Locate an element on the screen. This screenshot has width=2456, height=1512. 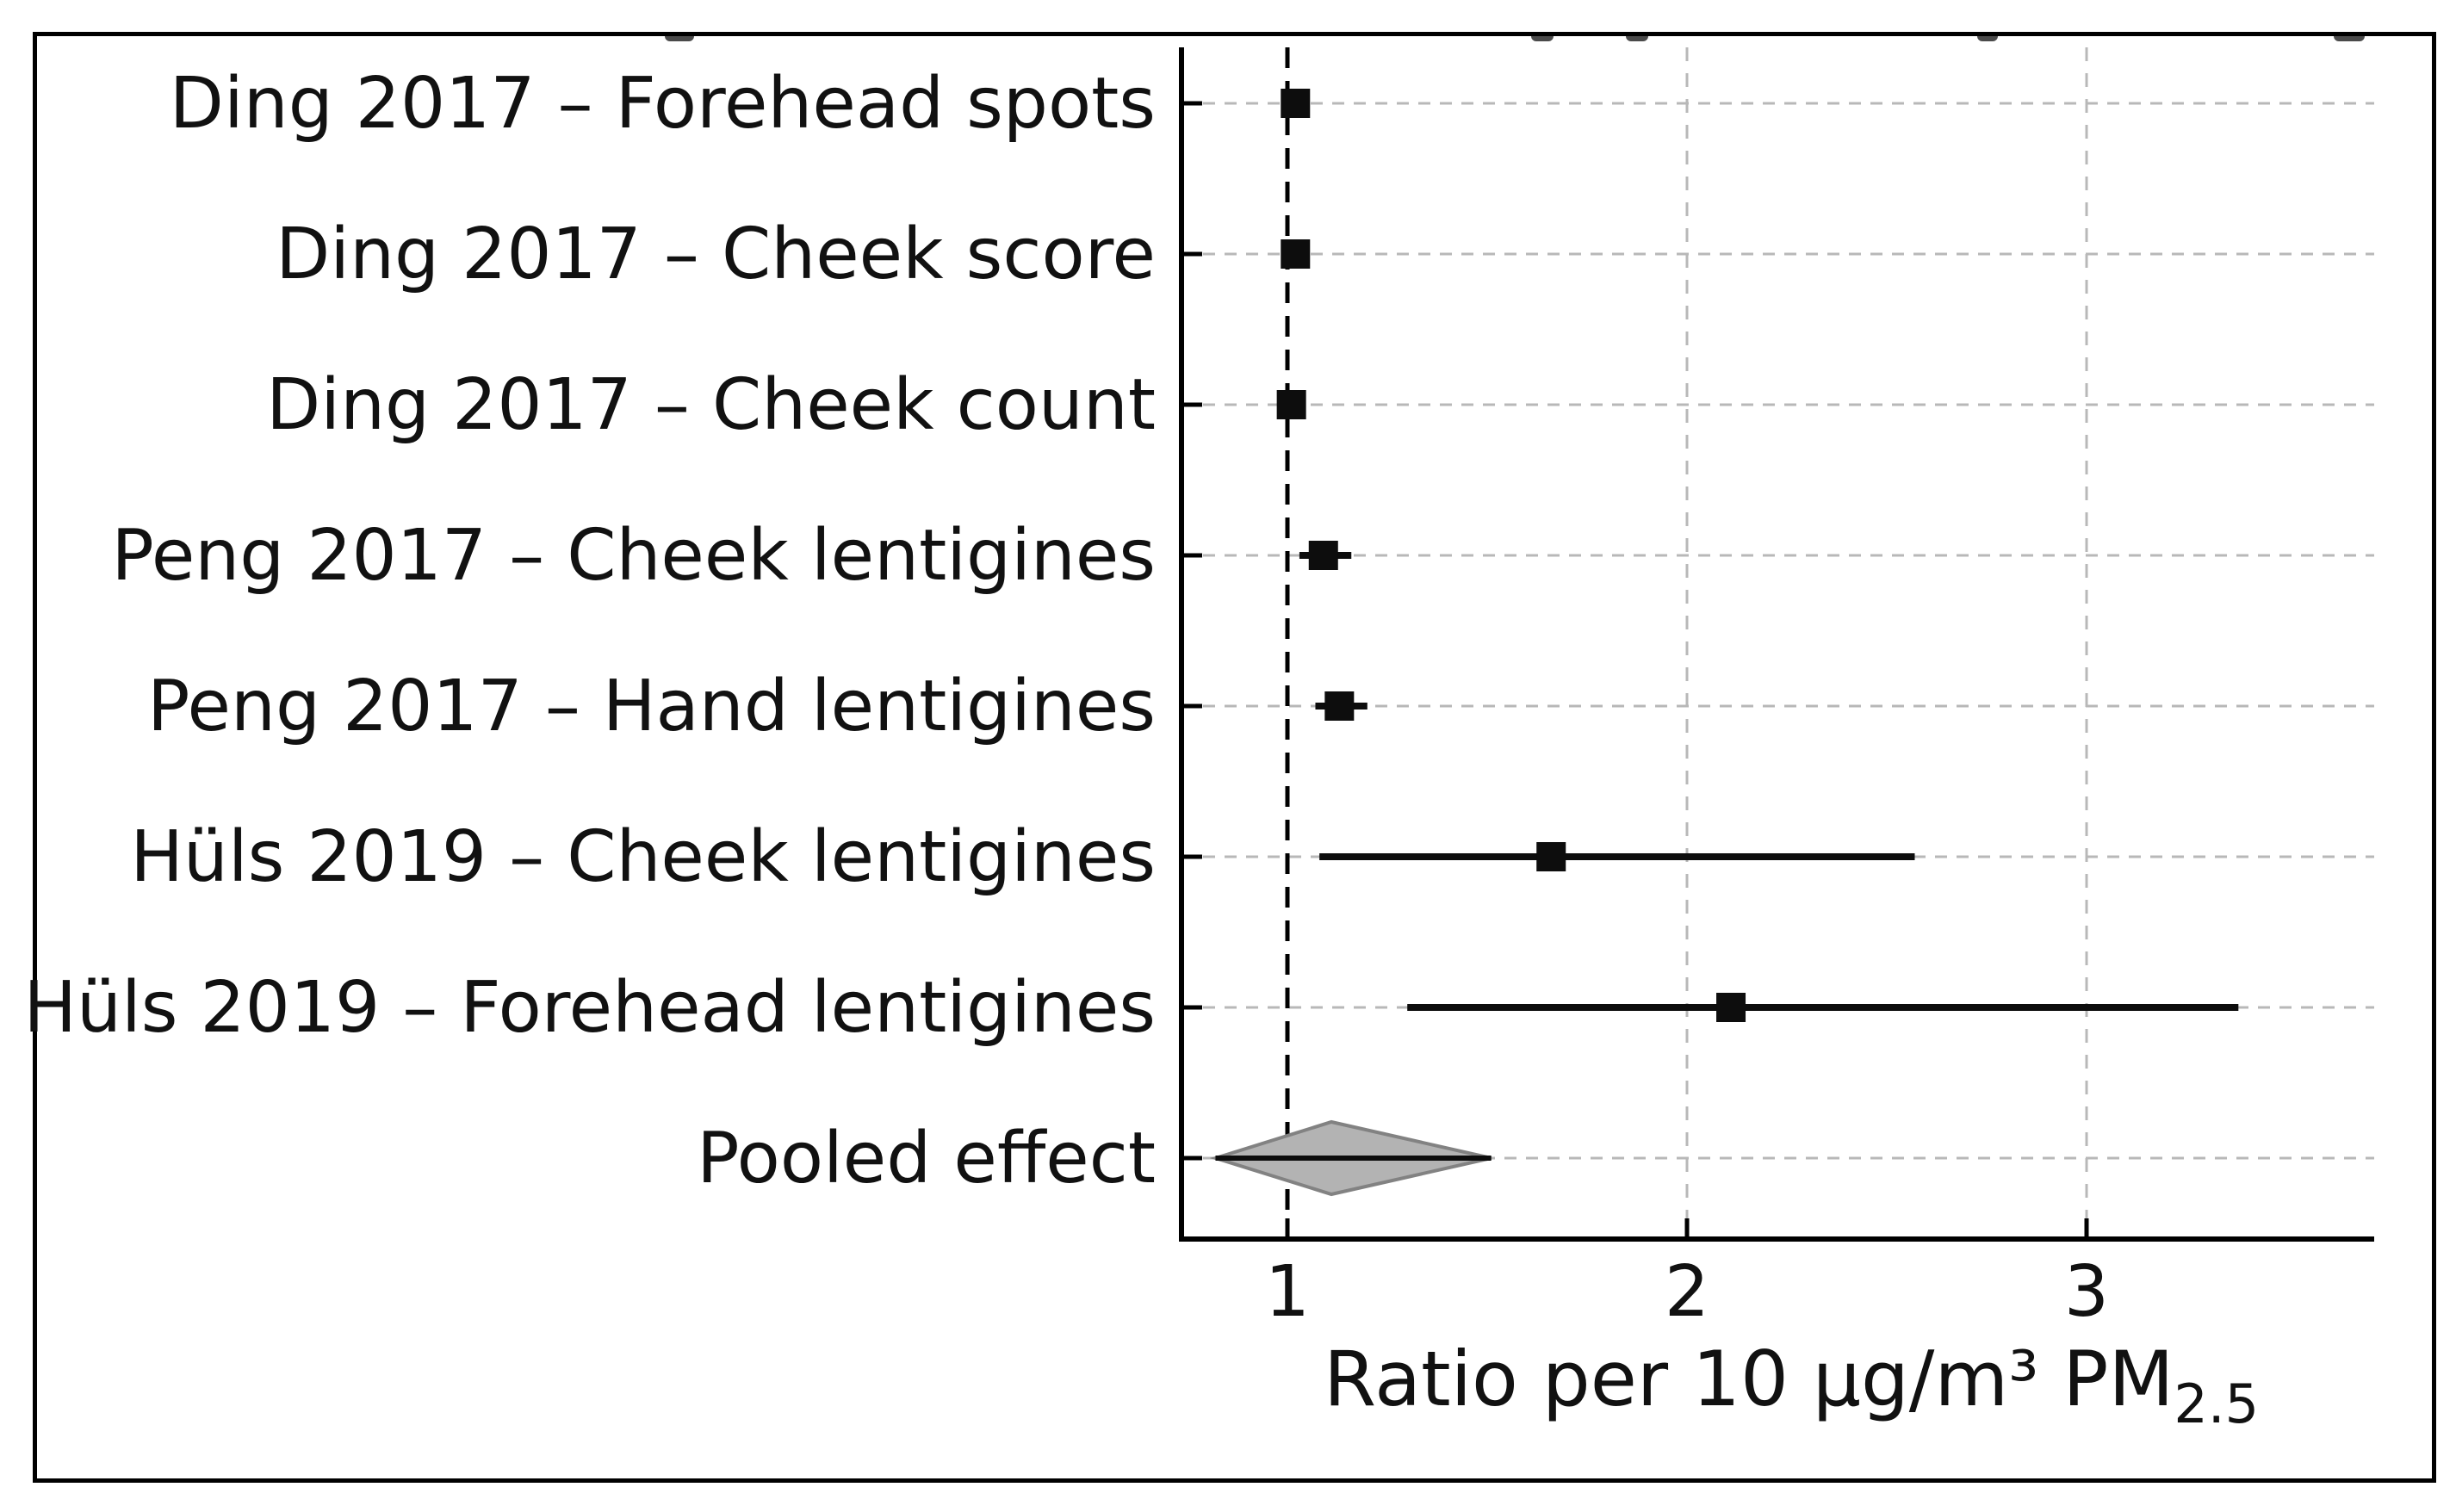
study-label: Ding 2017 – Forehead spots is located at coordinates (663, 104).